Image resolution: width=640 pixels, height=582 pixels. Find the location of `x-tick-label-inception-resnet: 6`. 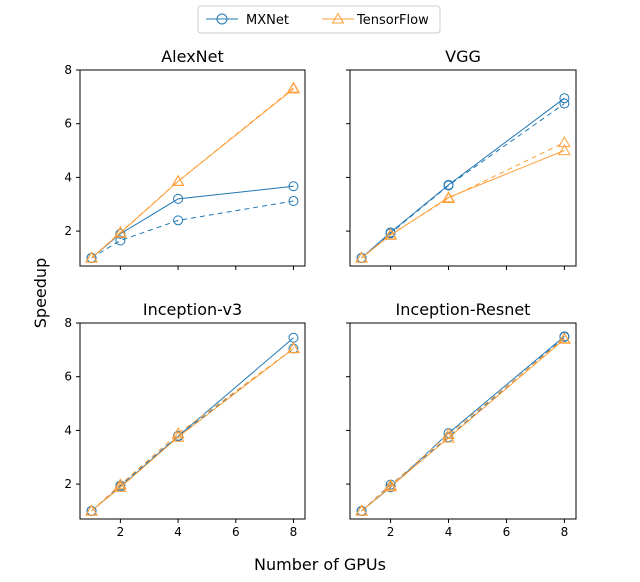

x-tick-label-inception-resnet: 6 is located at coordinates (507, 532).